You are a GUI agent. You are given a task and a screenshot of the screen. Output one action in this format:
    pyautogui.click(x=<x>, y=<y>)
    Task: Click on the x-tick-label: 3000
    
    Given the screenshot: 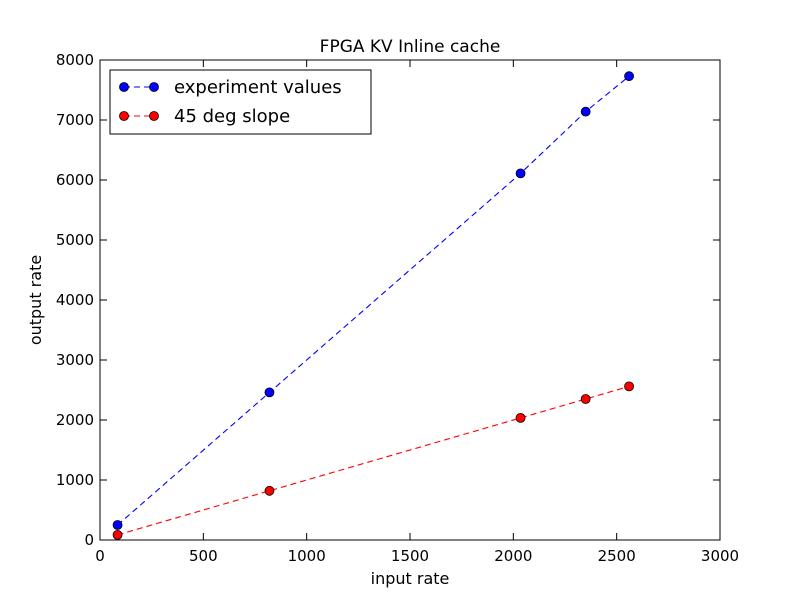 What is the action you would take?
    pyautogui.click(x=720, y=556)
    